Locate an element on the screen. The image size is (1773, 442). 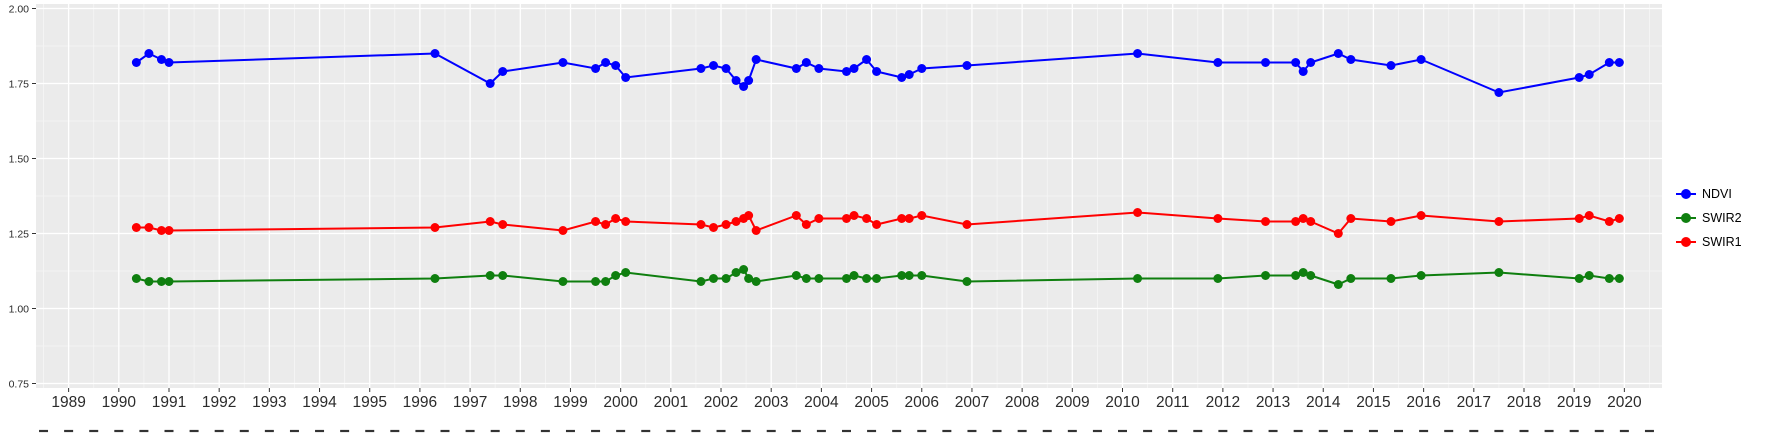
legend-label-swir1: SWIR1 is located at coordinates (1722, 241).